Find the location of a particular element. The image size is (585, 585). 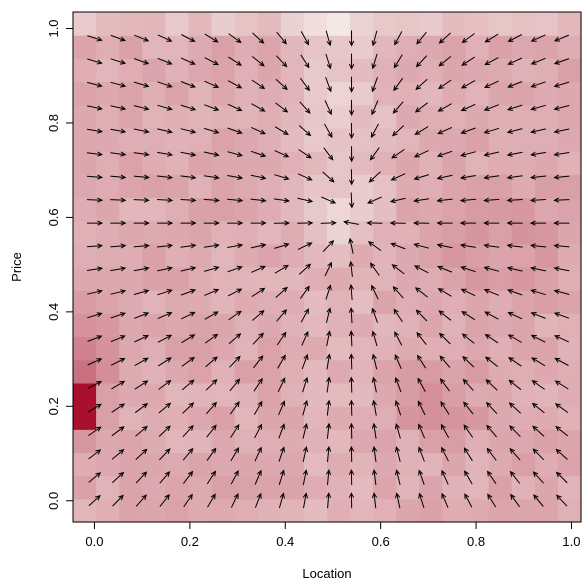

x-tick-label: 0.8 is located at coordinates (476, 541).